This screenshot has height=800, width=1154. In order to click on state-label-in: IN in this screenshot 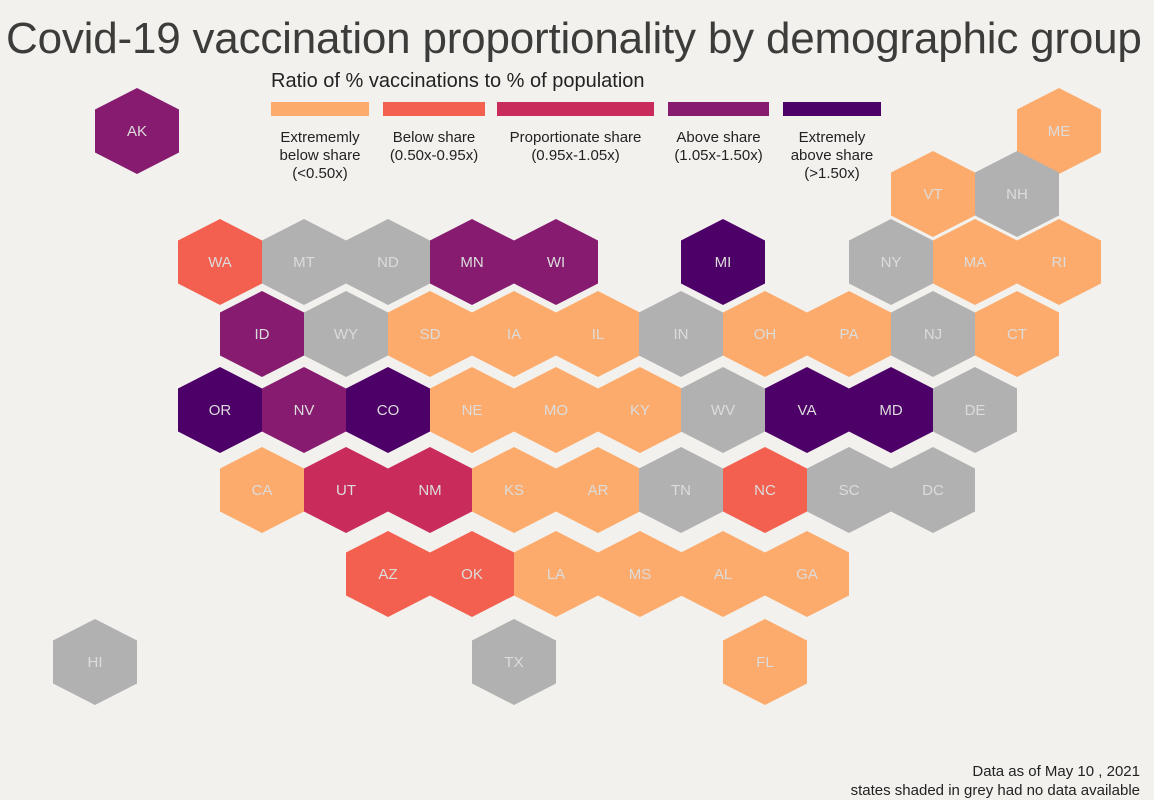, I will do `click(681, 334)`.